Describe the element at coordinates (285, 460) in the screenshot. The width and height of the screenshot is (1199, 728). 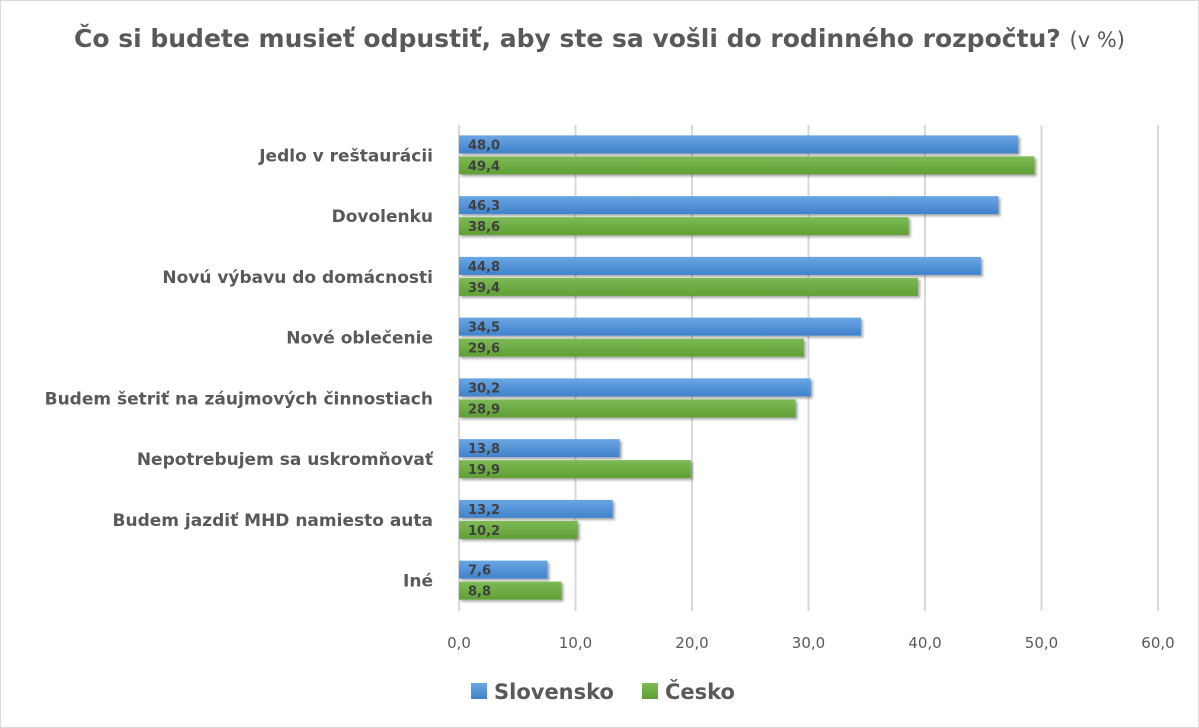
I see `category-label: Nepotrebujem sa uskromňovať` at that location.